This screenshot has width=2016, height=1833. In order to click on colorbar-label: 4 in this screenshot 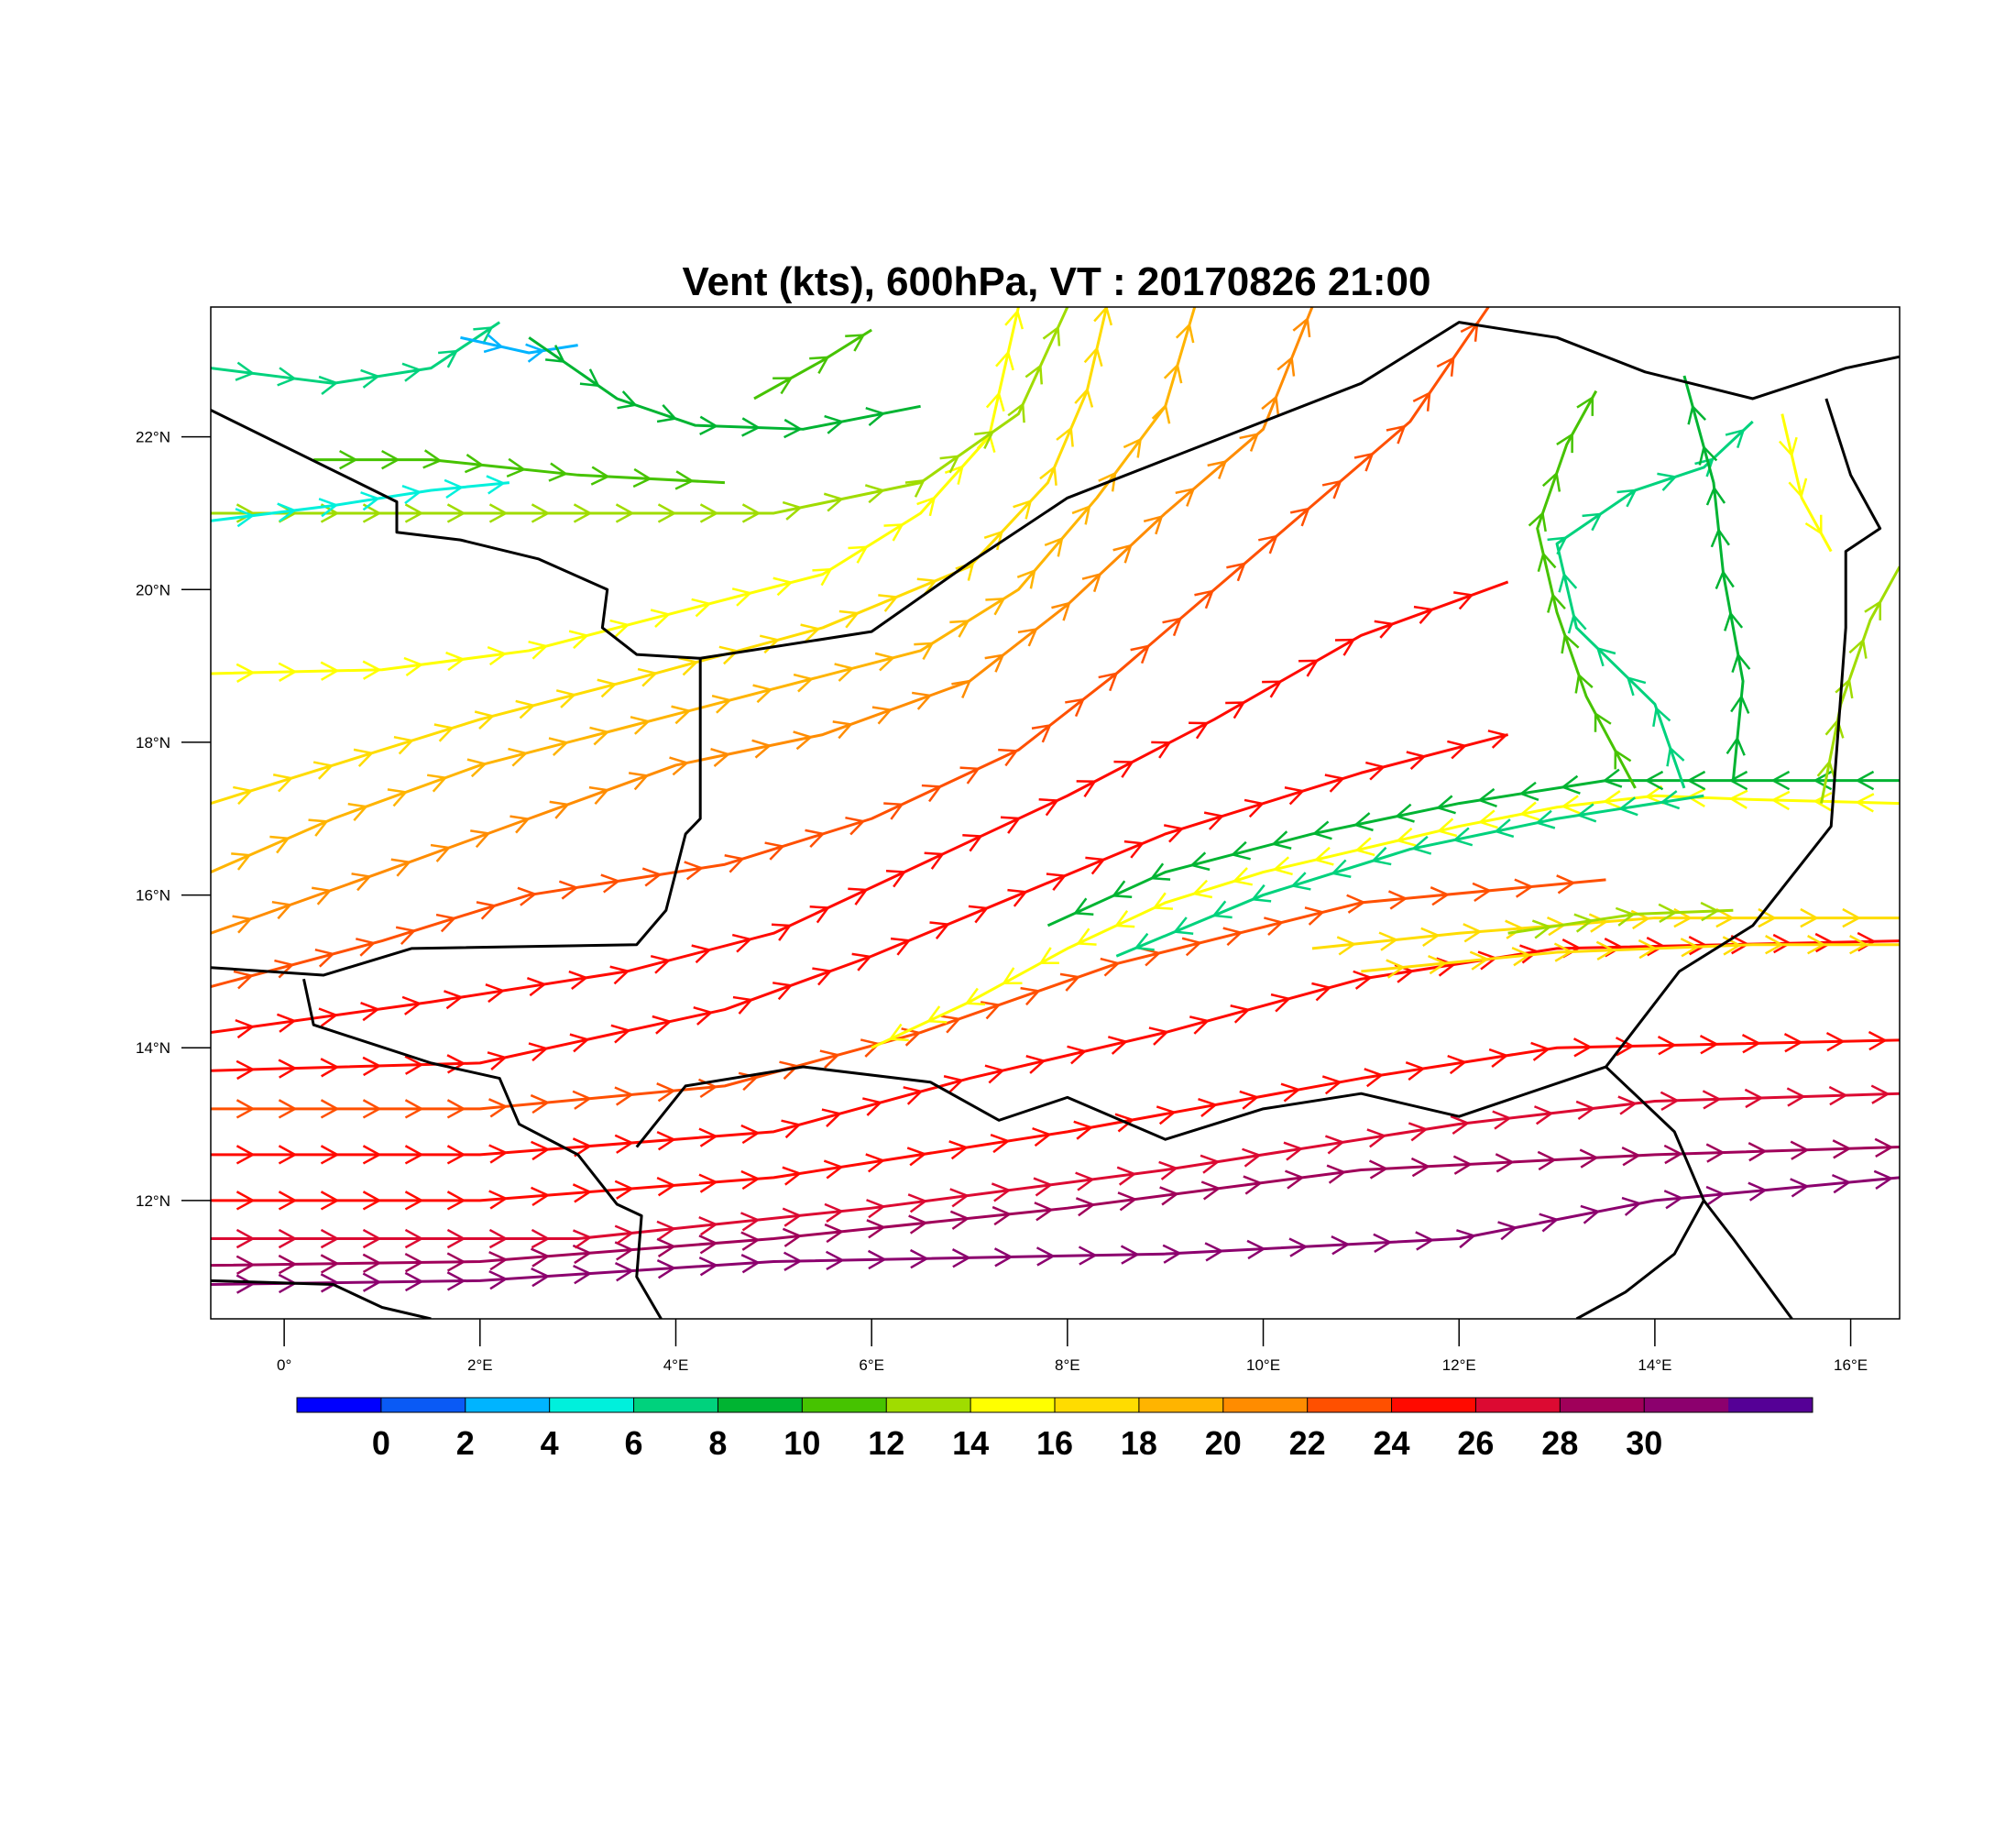, I will do `click(550, 1443)`.